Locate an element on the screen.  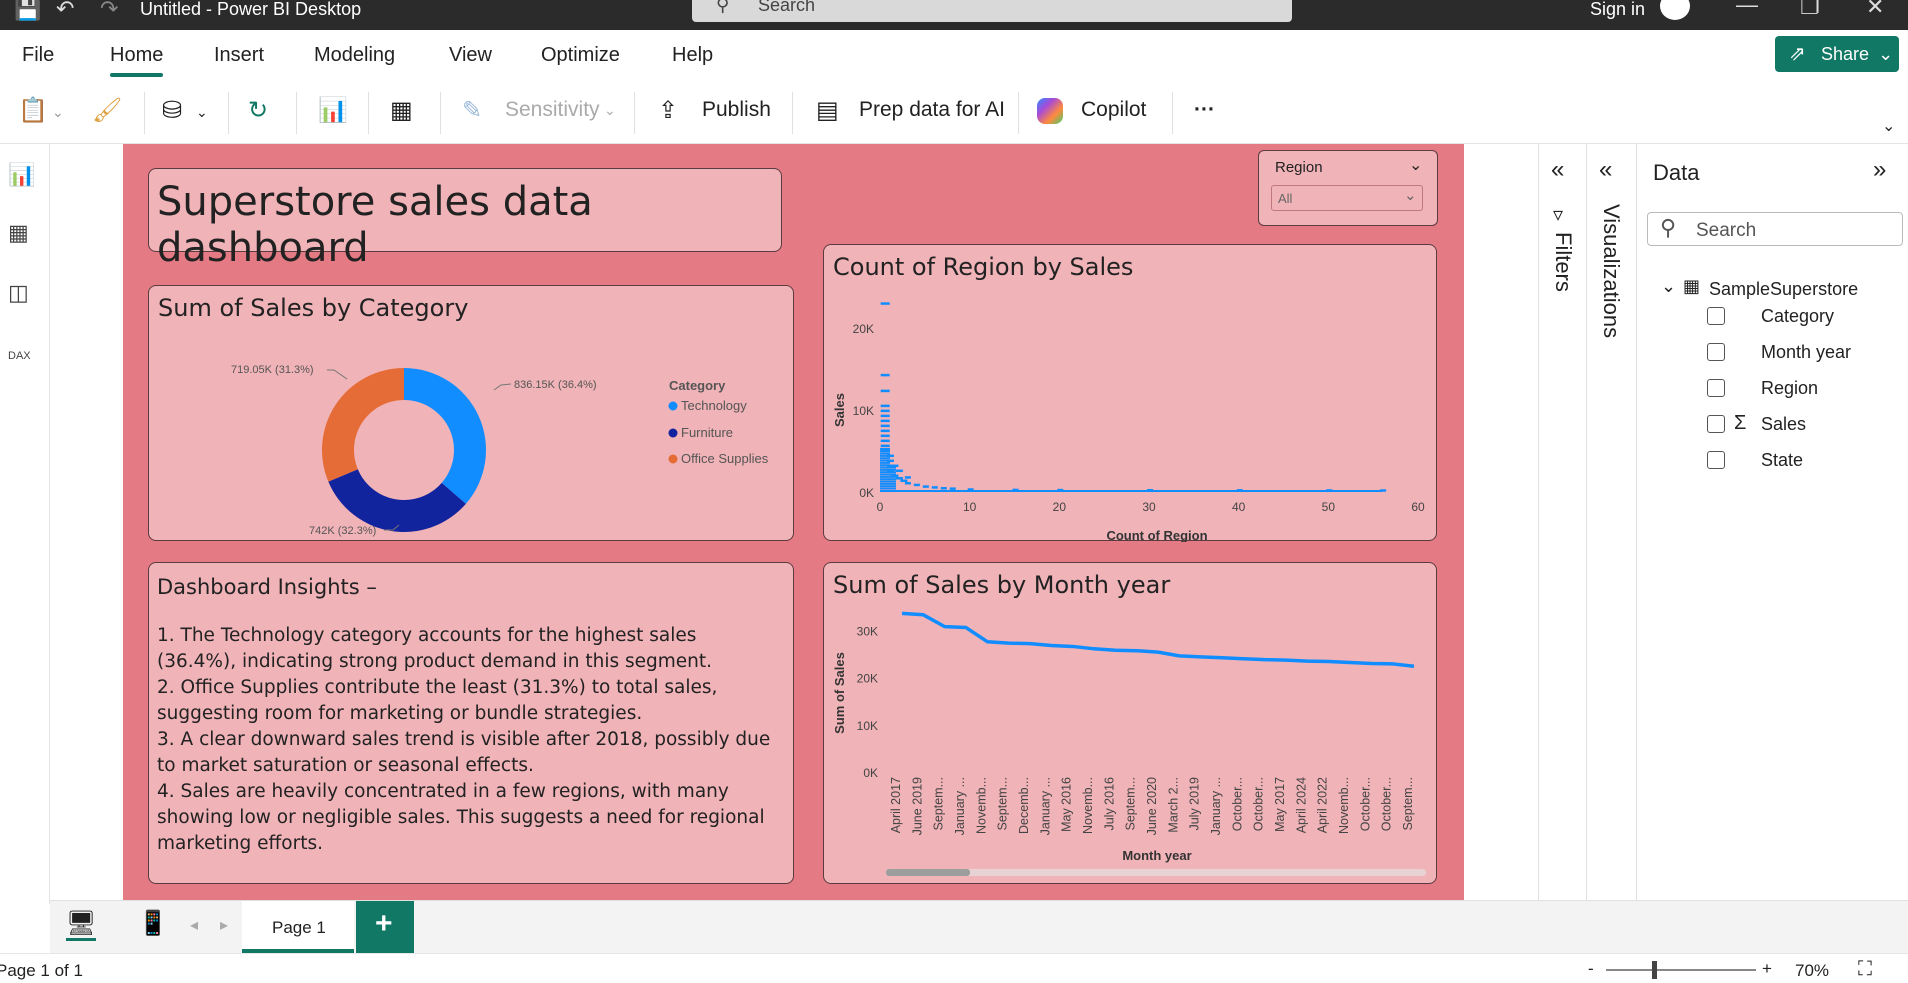
checkbox-sales is located at coordinates (1716, 424).